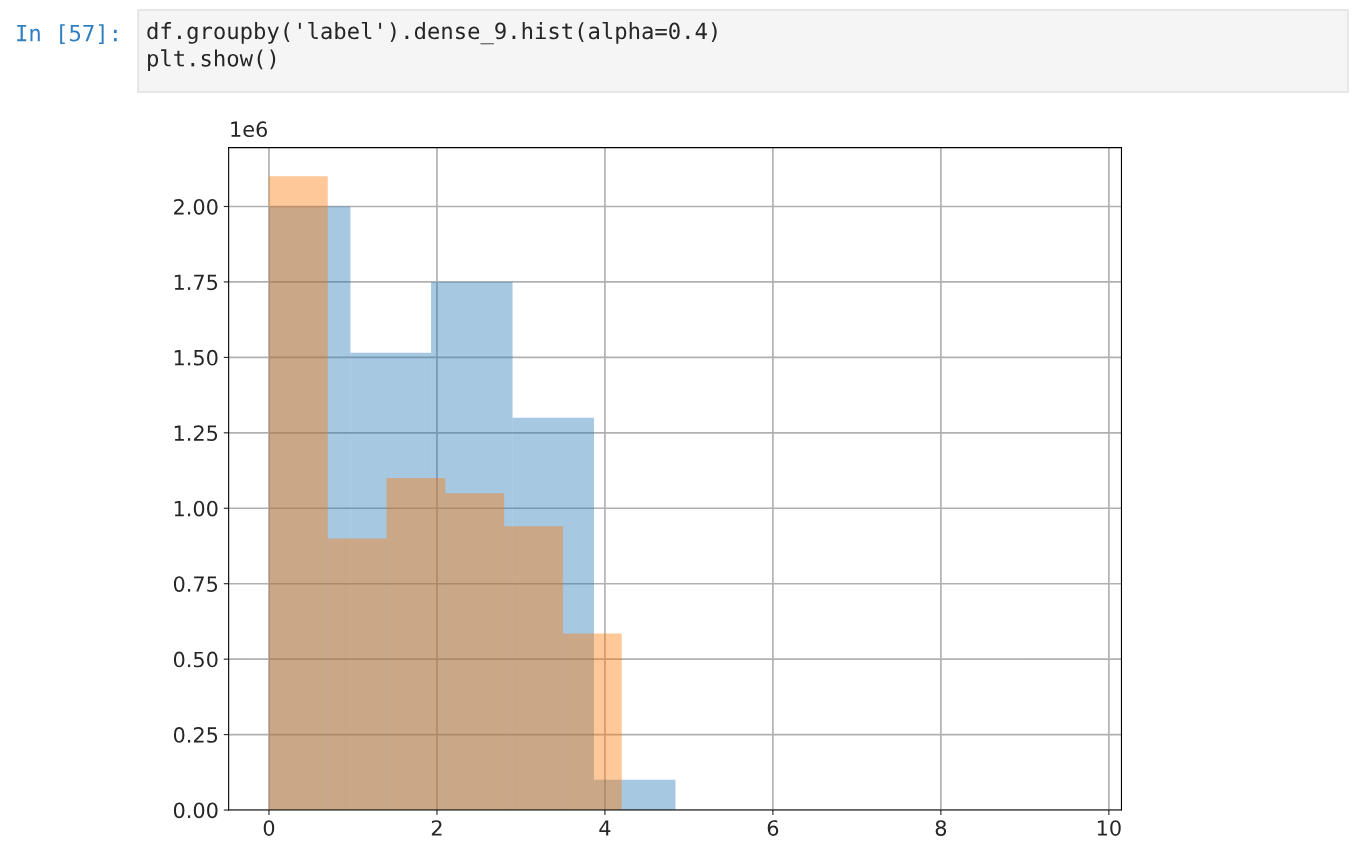 The width and height of the screenshot is (1361, 867). What do you see at coordinates (605, 828) in the screenshot?
I see `x-tick-label: 4` at bounding box center [605, 828].